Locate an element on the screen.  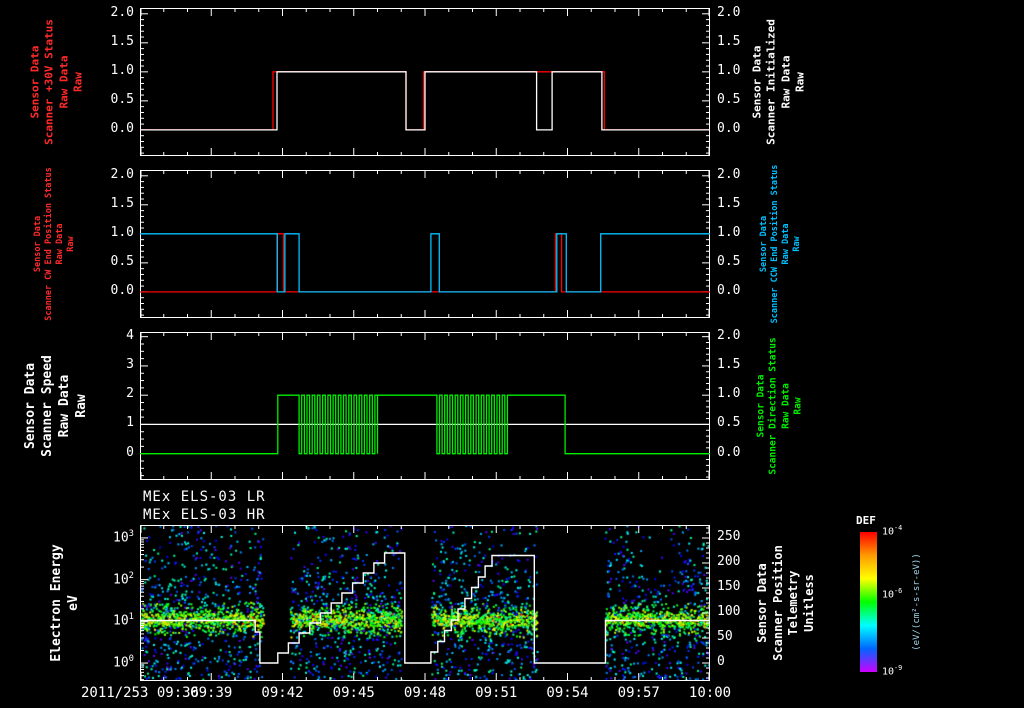
scanner-speed-direction-panel is located at coordinates (425, 406).